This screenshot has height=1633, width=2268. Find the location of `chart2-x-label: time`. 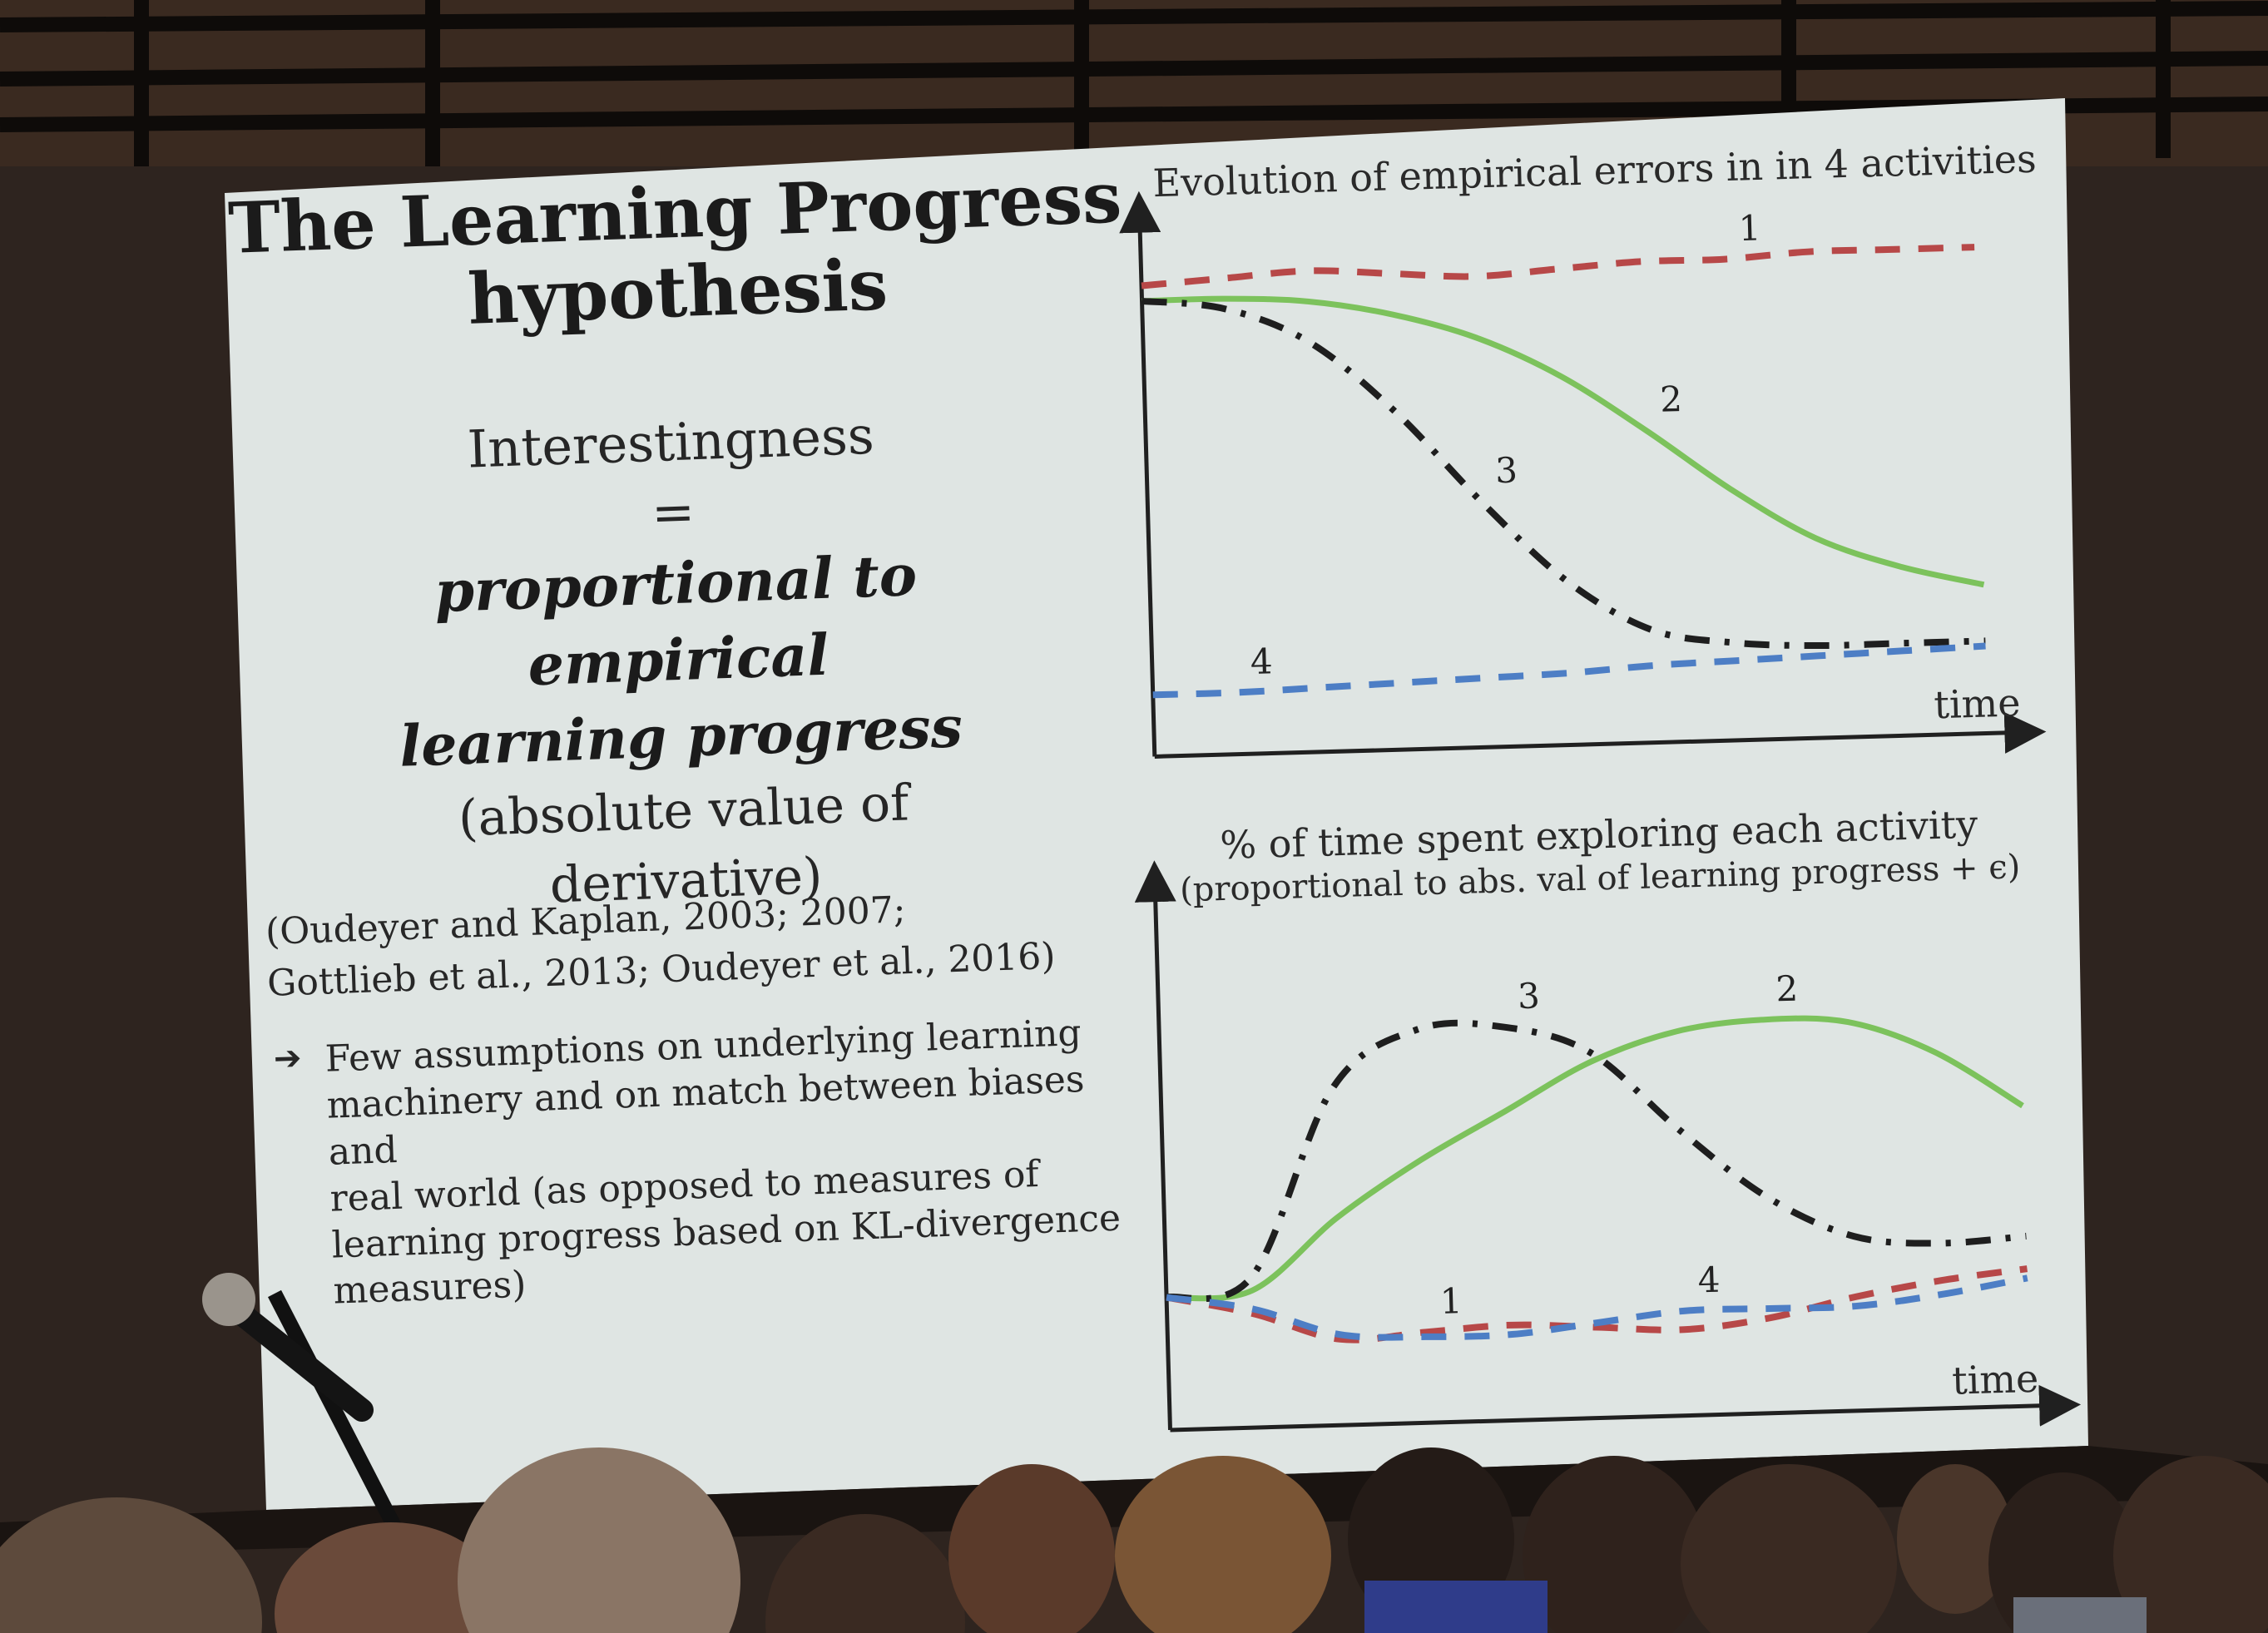

chart2-x-label: time is located at coordinates (1995, 1380).